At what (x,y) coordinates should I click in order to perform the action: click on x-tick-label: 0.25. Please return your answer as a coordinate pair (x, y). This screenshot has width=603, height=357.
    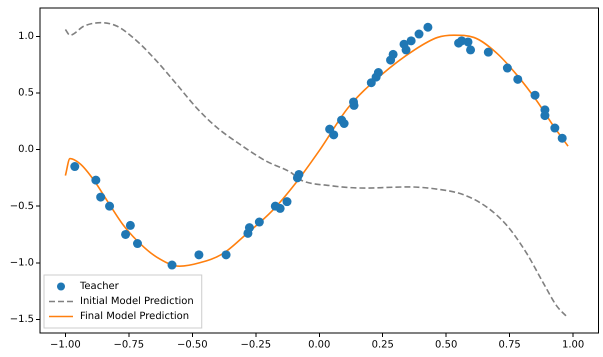
    Looking at the image, I should click on (383, 345).